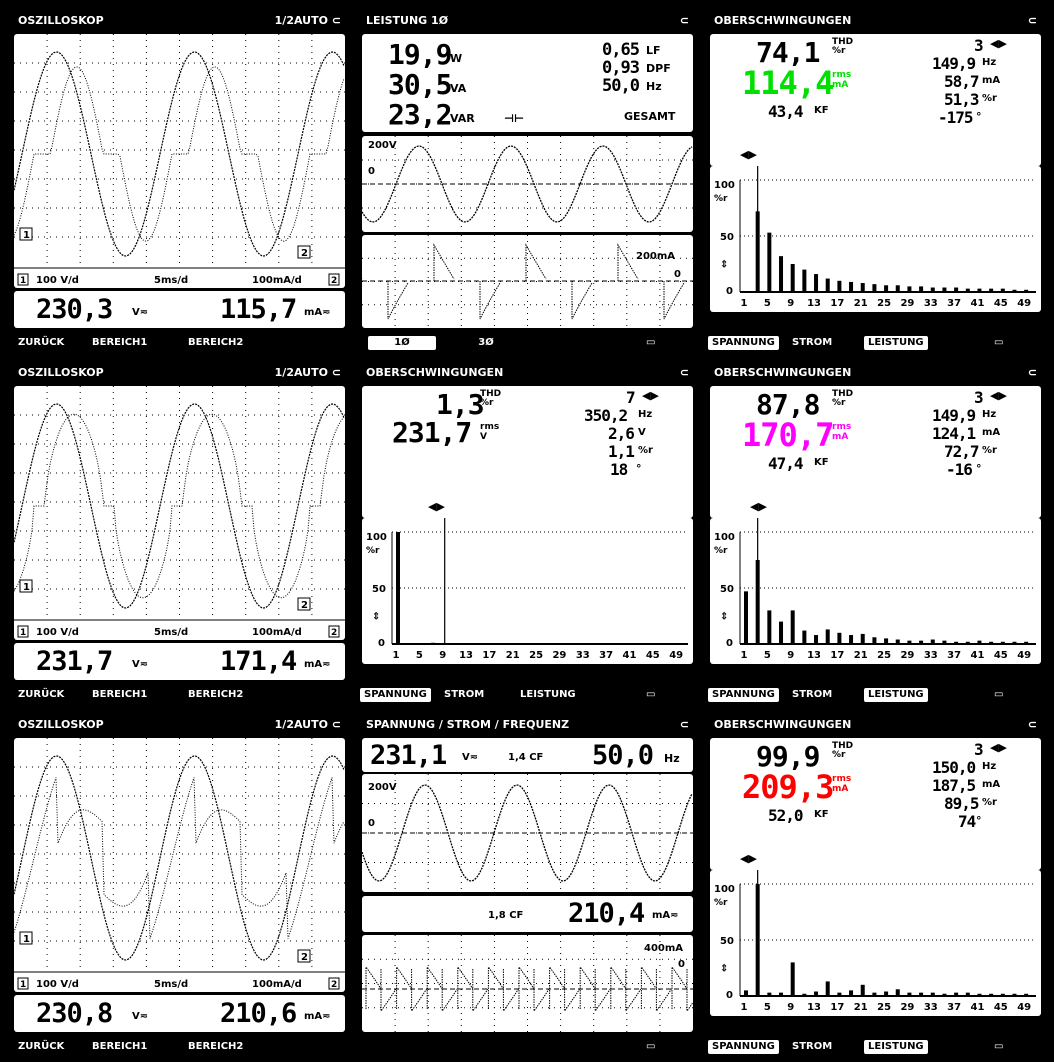 This screenshot has width=1054, height=1062. Describe the element at coordinates (842, 80) in the screenshot. I see `rms-label: rms mA` at that location.